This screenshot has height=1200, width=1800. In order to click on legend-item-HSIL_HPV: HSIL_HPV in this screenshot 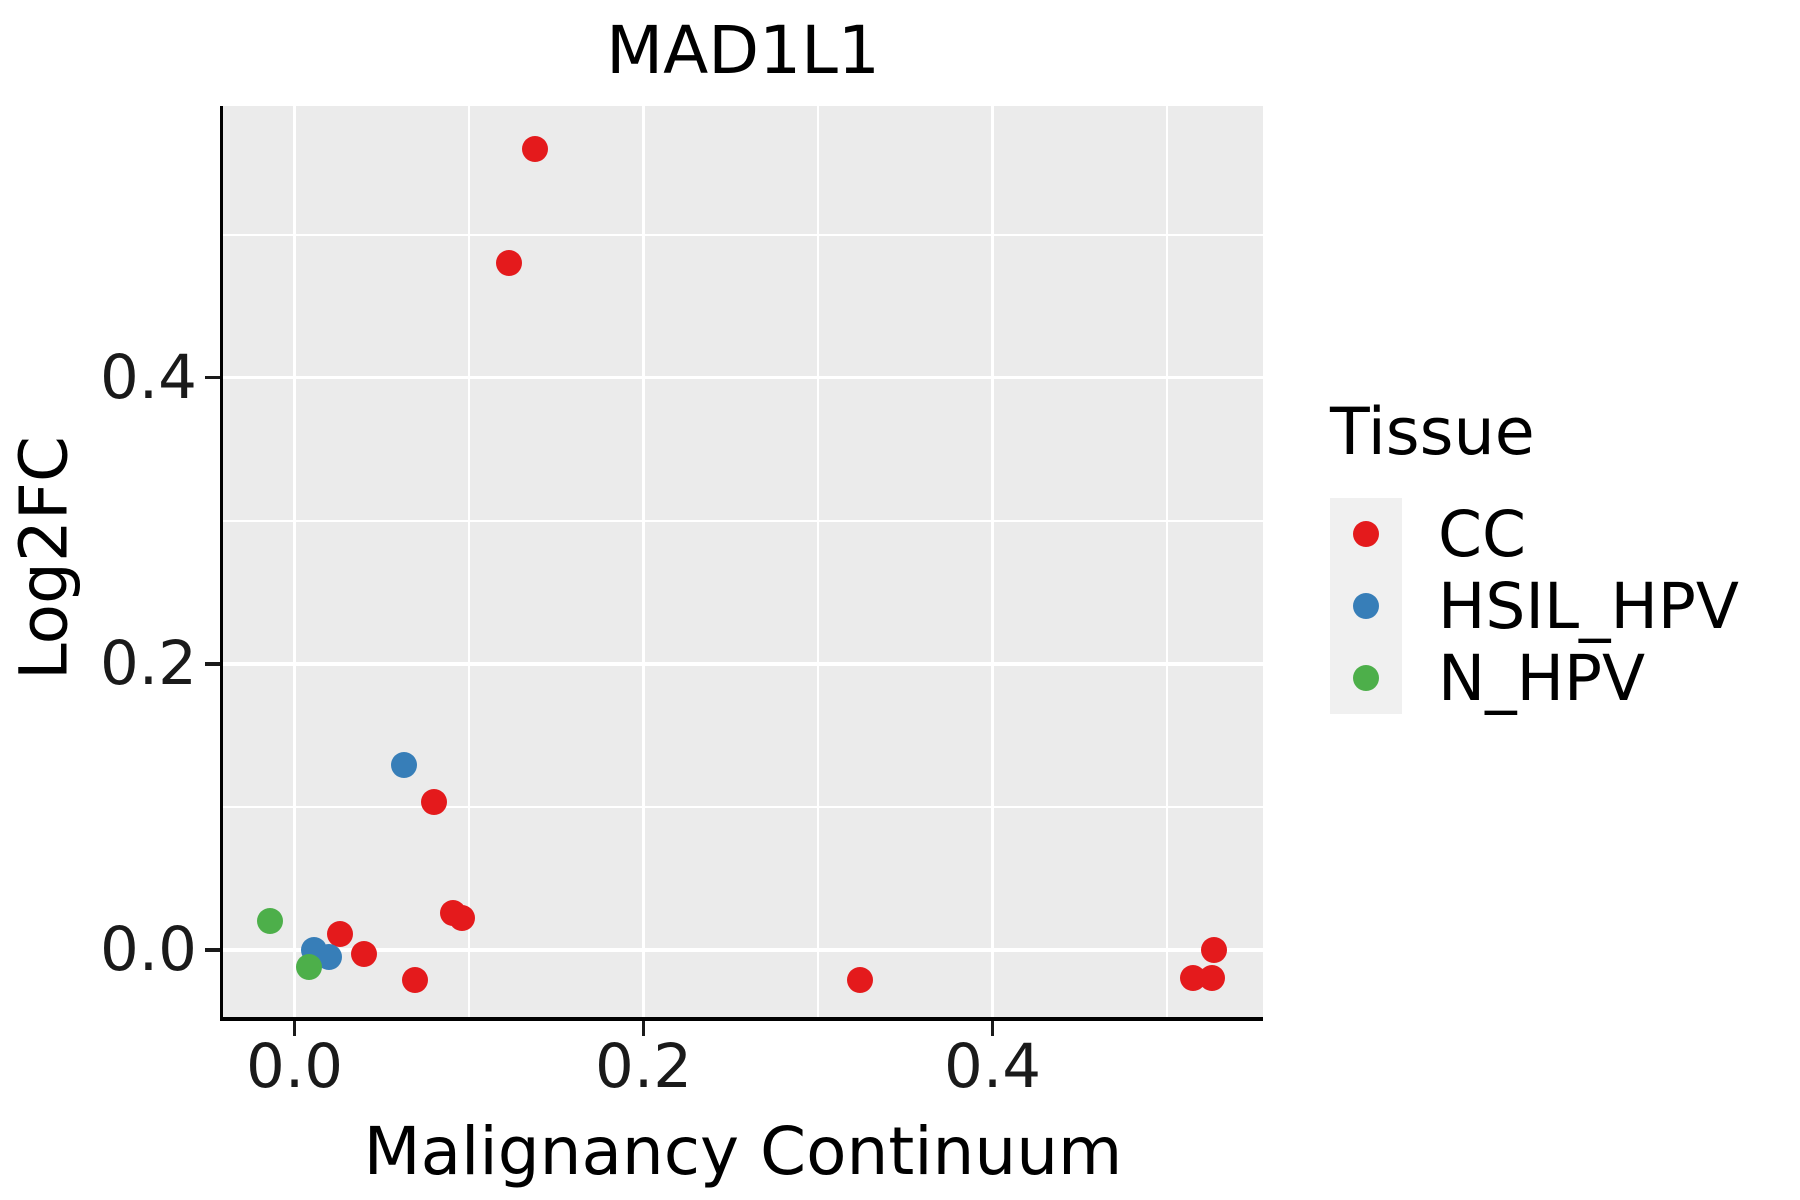, I will do `click(1535, 606)`.